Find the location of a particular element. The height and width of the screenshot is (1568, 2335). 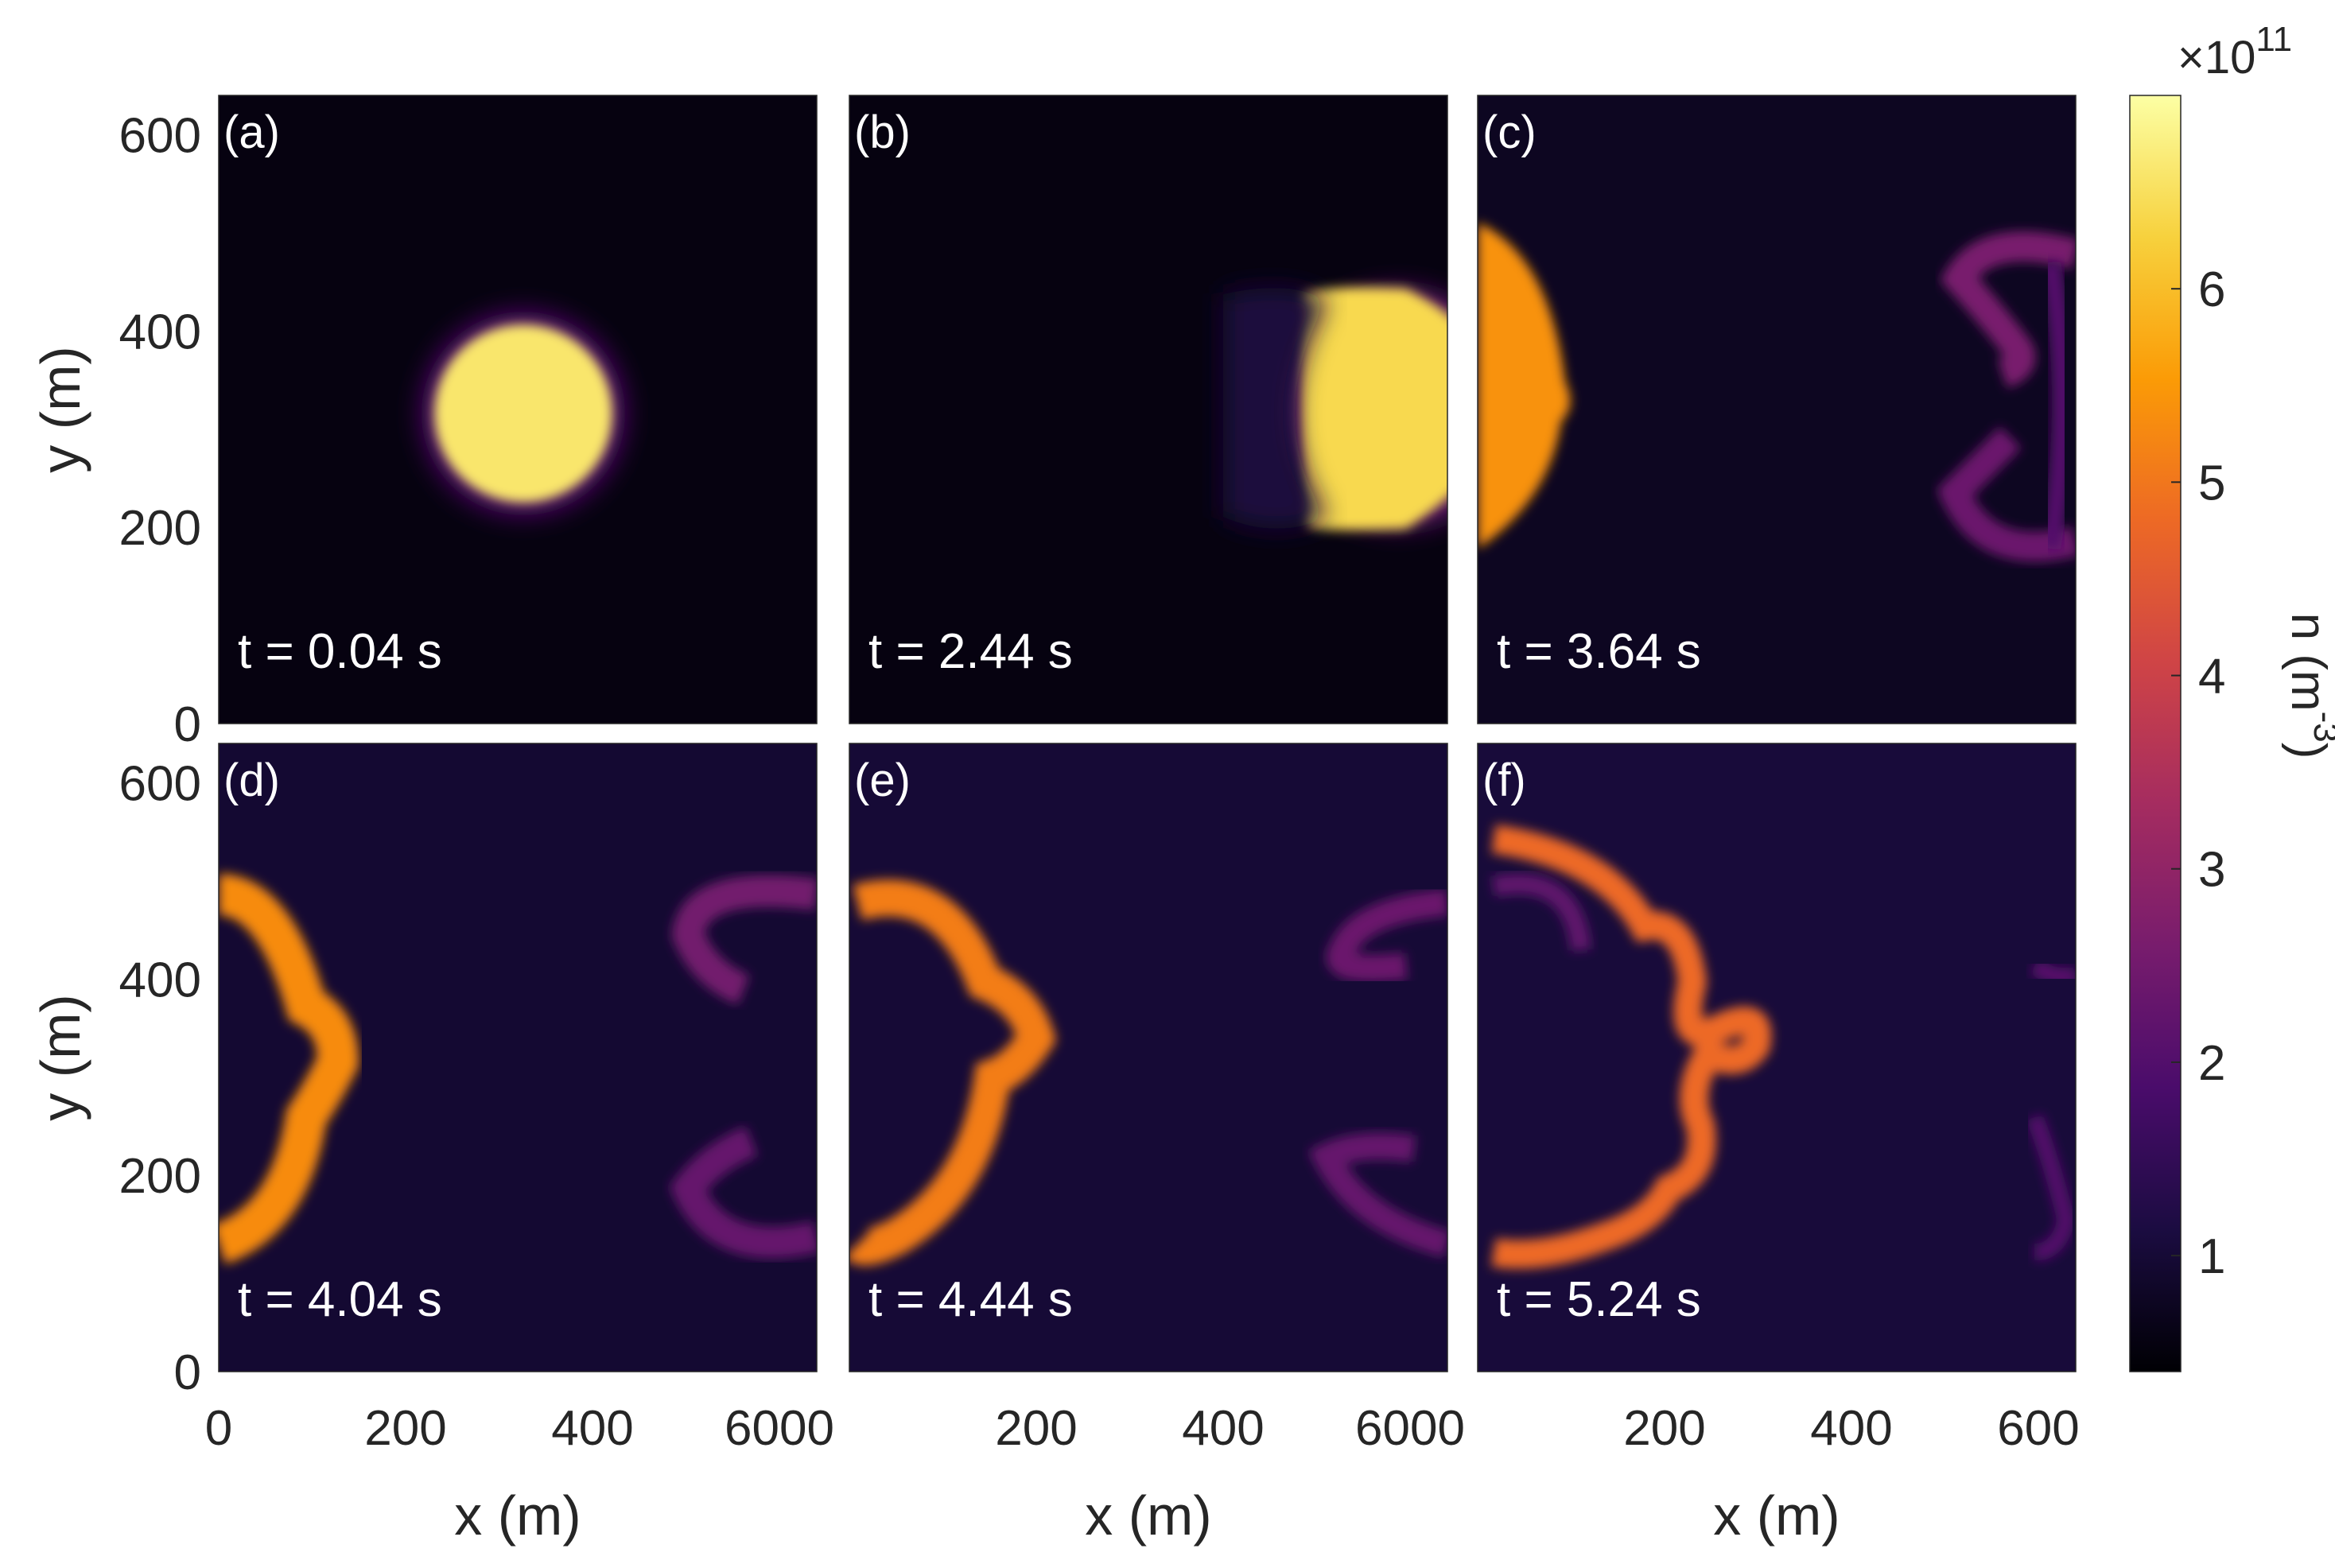

x-tick-label: 600 is located at coordinates (2038, 1428).